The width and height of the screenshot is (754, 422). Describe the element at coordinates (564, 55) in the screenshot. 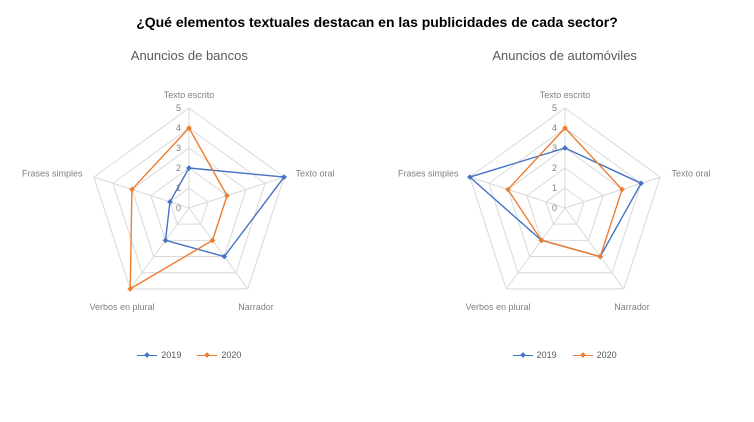

I see `chart-title-automoviles: Anuncios de automóviles` at that location.